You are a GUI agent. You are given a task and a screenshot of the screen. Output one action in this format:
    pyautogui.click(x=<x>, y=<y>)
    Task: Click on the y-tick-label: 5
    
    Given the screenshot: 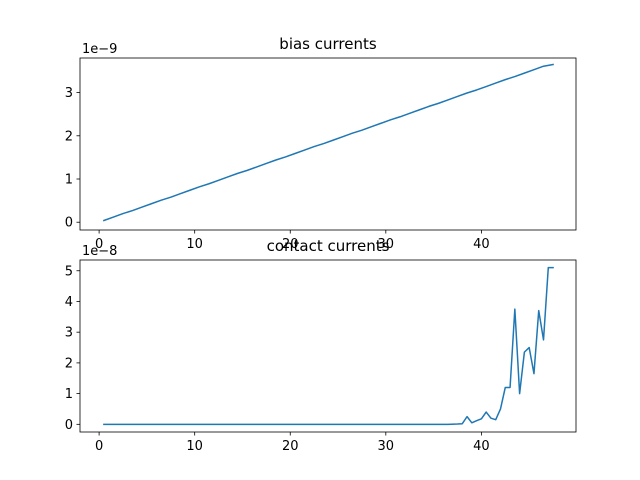 What is the action you would take?
    pyautogui.click(x=69, y=271)
    